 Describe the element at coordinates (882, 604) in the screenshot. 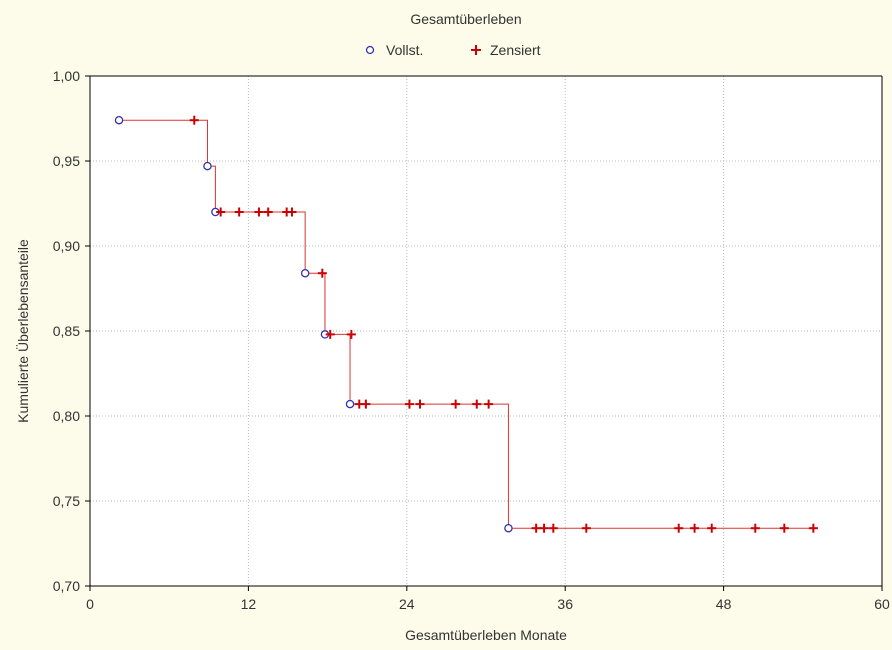

I see `x-tick-label: 60` at that location.